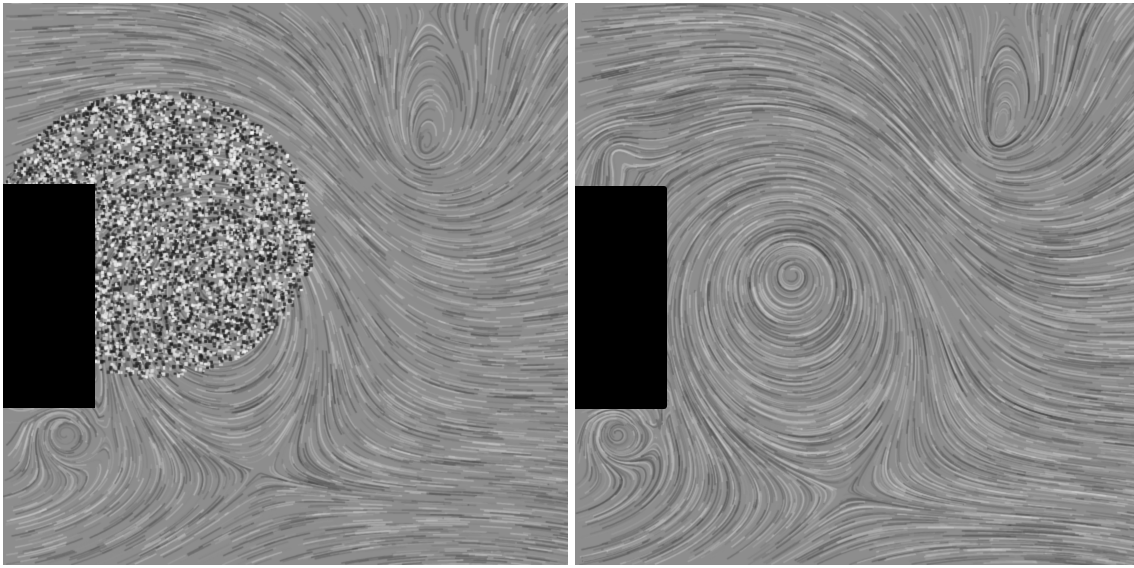  I want to click on obstacle-block-right, so click(621, 297).